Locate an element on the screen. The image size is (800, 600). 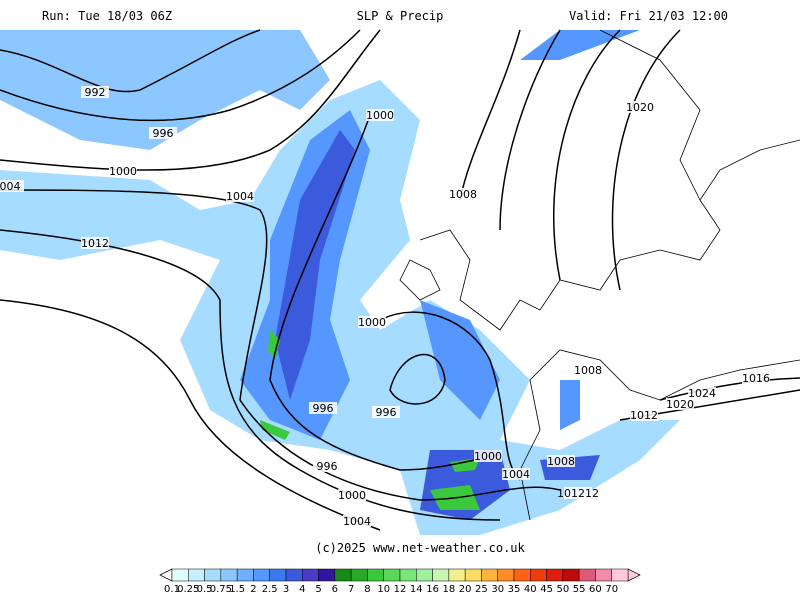
legend-label: 40 is located at coordinates (530, 589).